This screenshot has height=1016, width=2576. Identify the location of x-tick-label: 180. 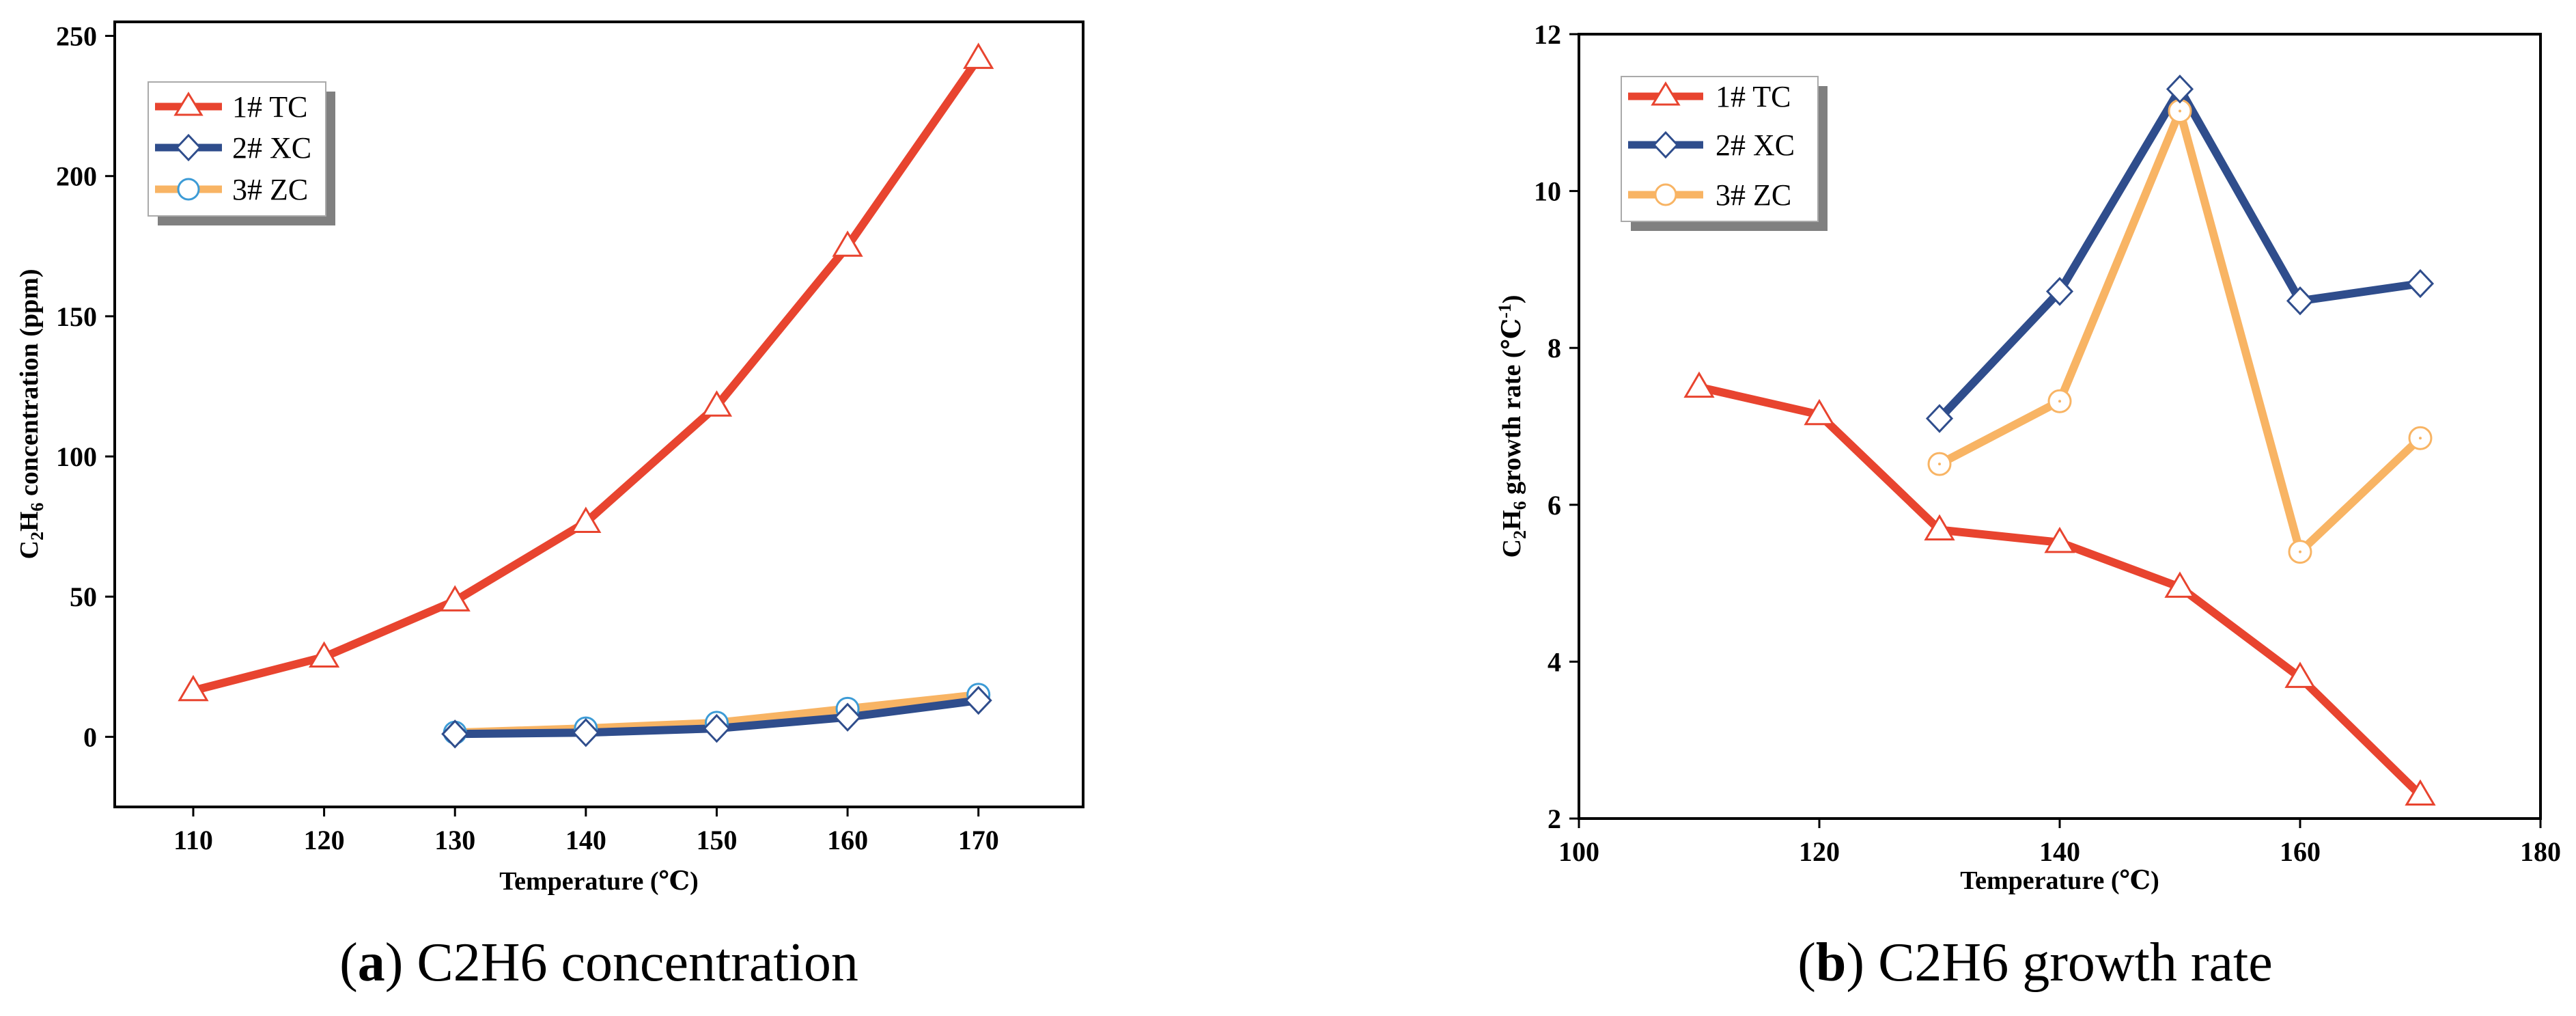
(2540, 852).